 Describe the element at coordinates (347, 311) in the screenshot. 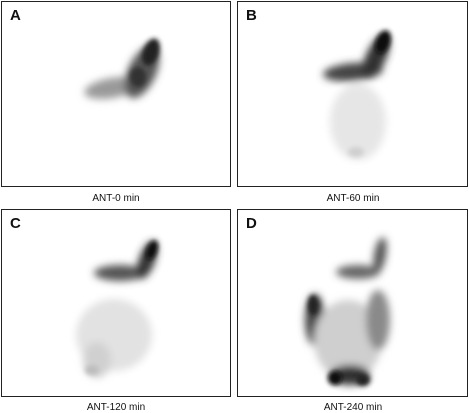

I see `scintigraphy-image-d` at that location.